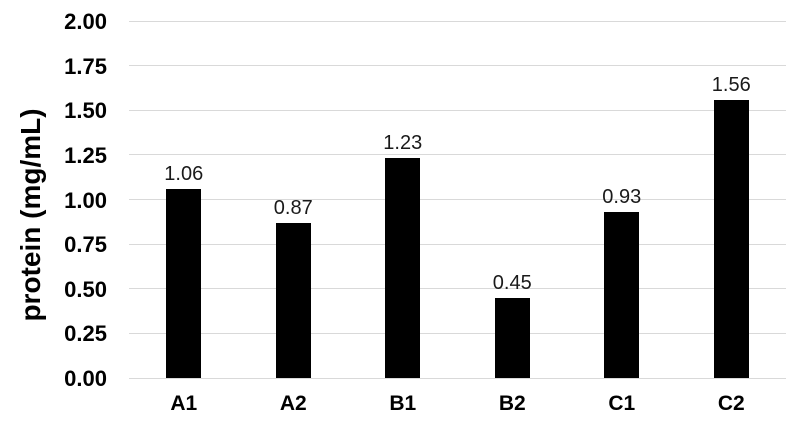 The height and width of the screenshot is (425, 792). Describe the element at coordinates (622, 403) in the screenshot. I see `x-tick-label: C1` at that location.